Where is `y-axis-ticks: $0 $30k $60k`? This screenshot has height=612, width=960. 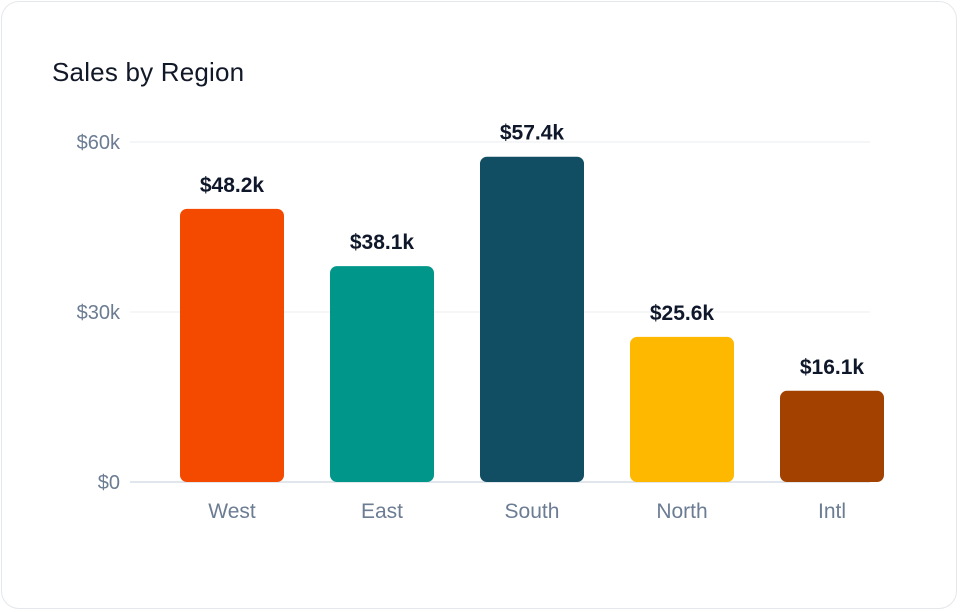 y-axis-ticks: $0 $30k $60k is located at coordinates (99, 313).